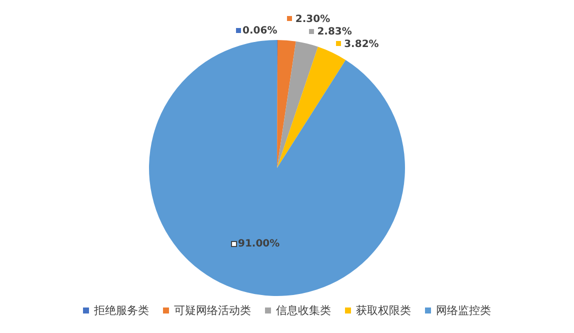  What do you see at coordinates (463, 310) in the screenshot?
I see `legend-label: 网络监控类` at bounding box center [463, 310].